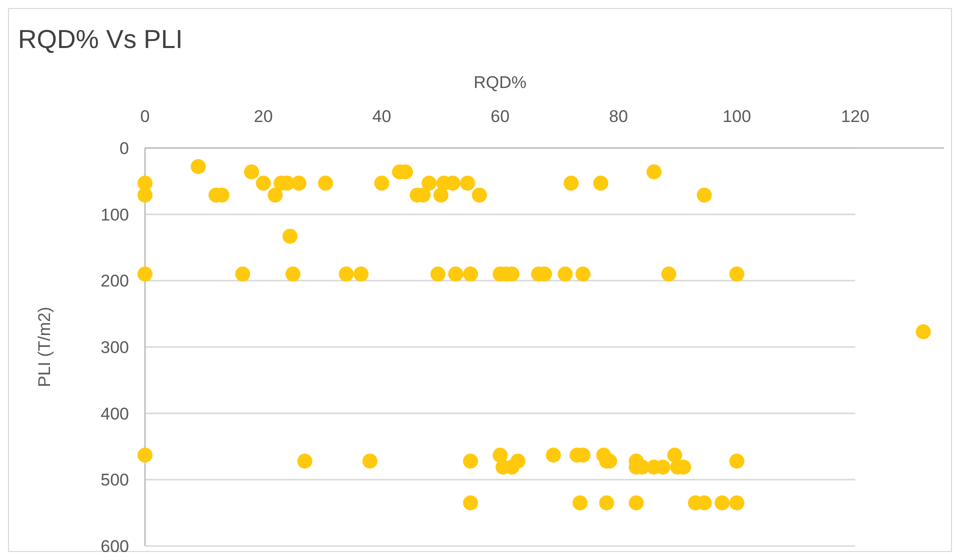 This screenshot has width=960, height=560. I want to click on x-axis-title: RQD%, so click(500, 82).